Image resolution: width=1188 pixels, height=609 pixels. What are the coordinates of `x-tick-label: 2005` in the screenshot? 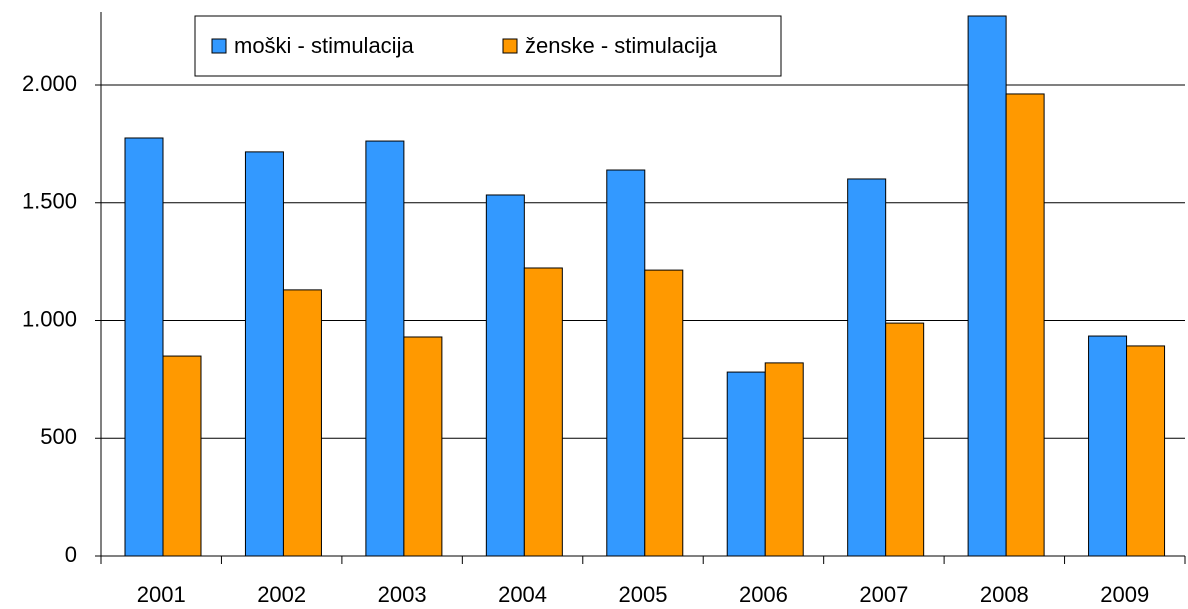 It's located at (643, 594).